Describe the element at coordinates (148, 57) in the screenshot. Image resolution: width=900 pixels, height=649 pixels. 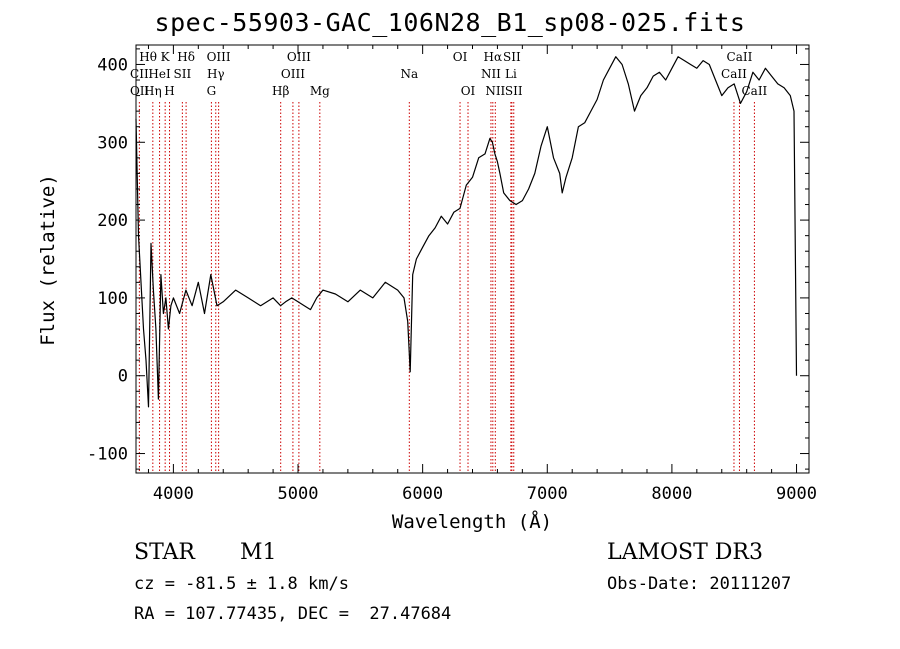
I see `line-label-0: Hθ` at that location.